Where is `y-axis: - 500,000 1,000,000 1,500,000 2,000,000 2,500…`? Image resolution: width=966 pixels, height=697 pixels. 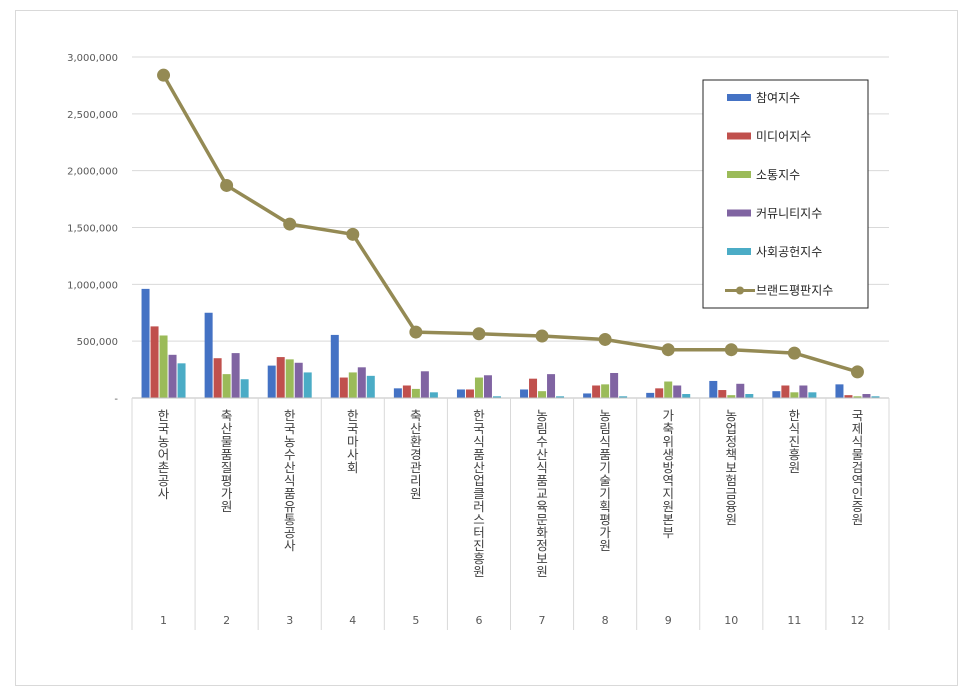 y-axis: - 500,000 1,000,000 1,500,000 2,000,000 2,500… is located at coordinates (92, 229).